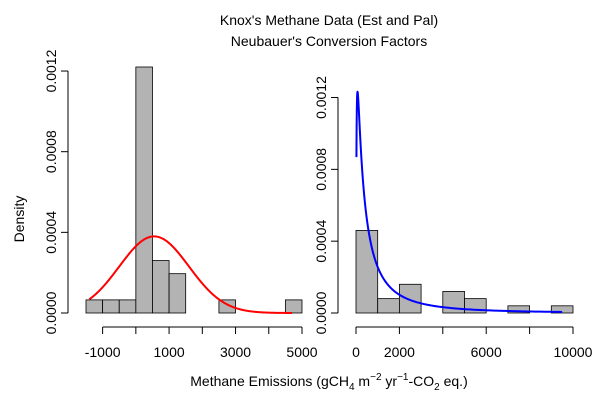  What do you see at coordinates (356, 352) in the screenshot?
I see `x-tick-label: 0` at bounding box center [356, 352].